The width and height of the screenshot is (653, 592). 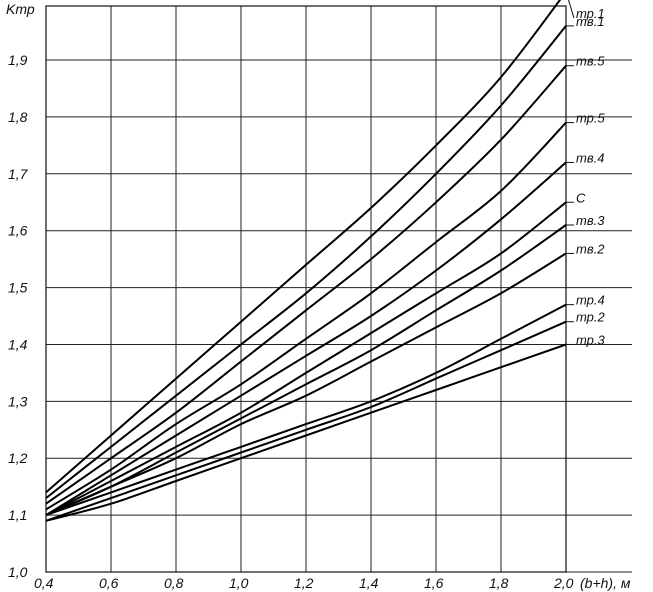 I want to click on x-tick-label: 1,2, so click(x=304, y=583).